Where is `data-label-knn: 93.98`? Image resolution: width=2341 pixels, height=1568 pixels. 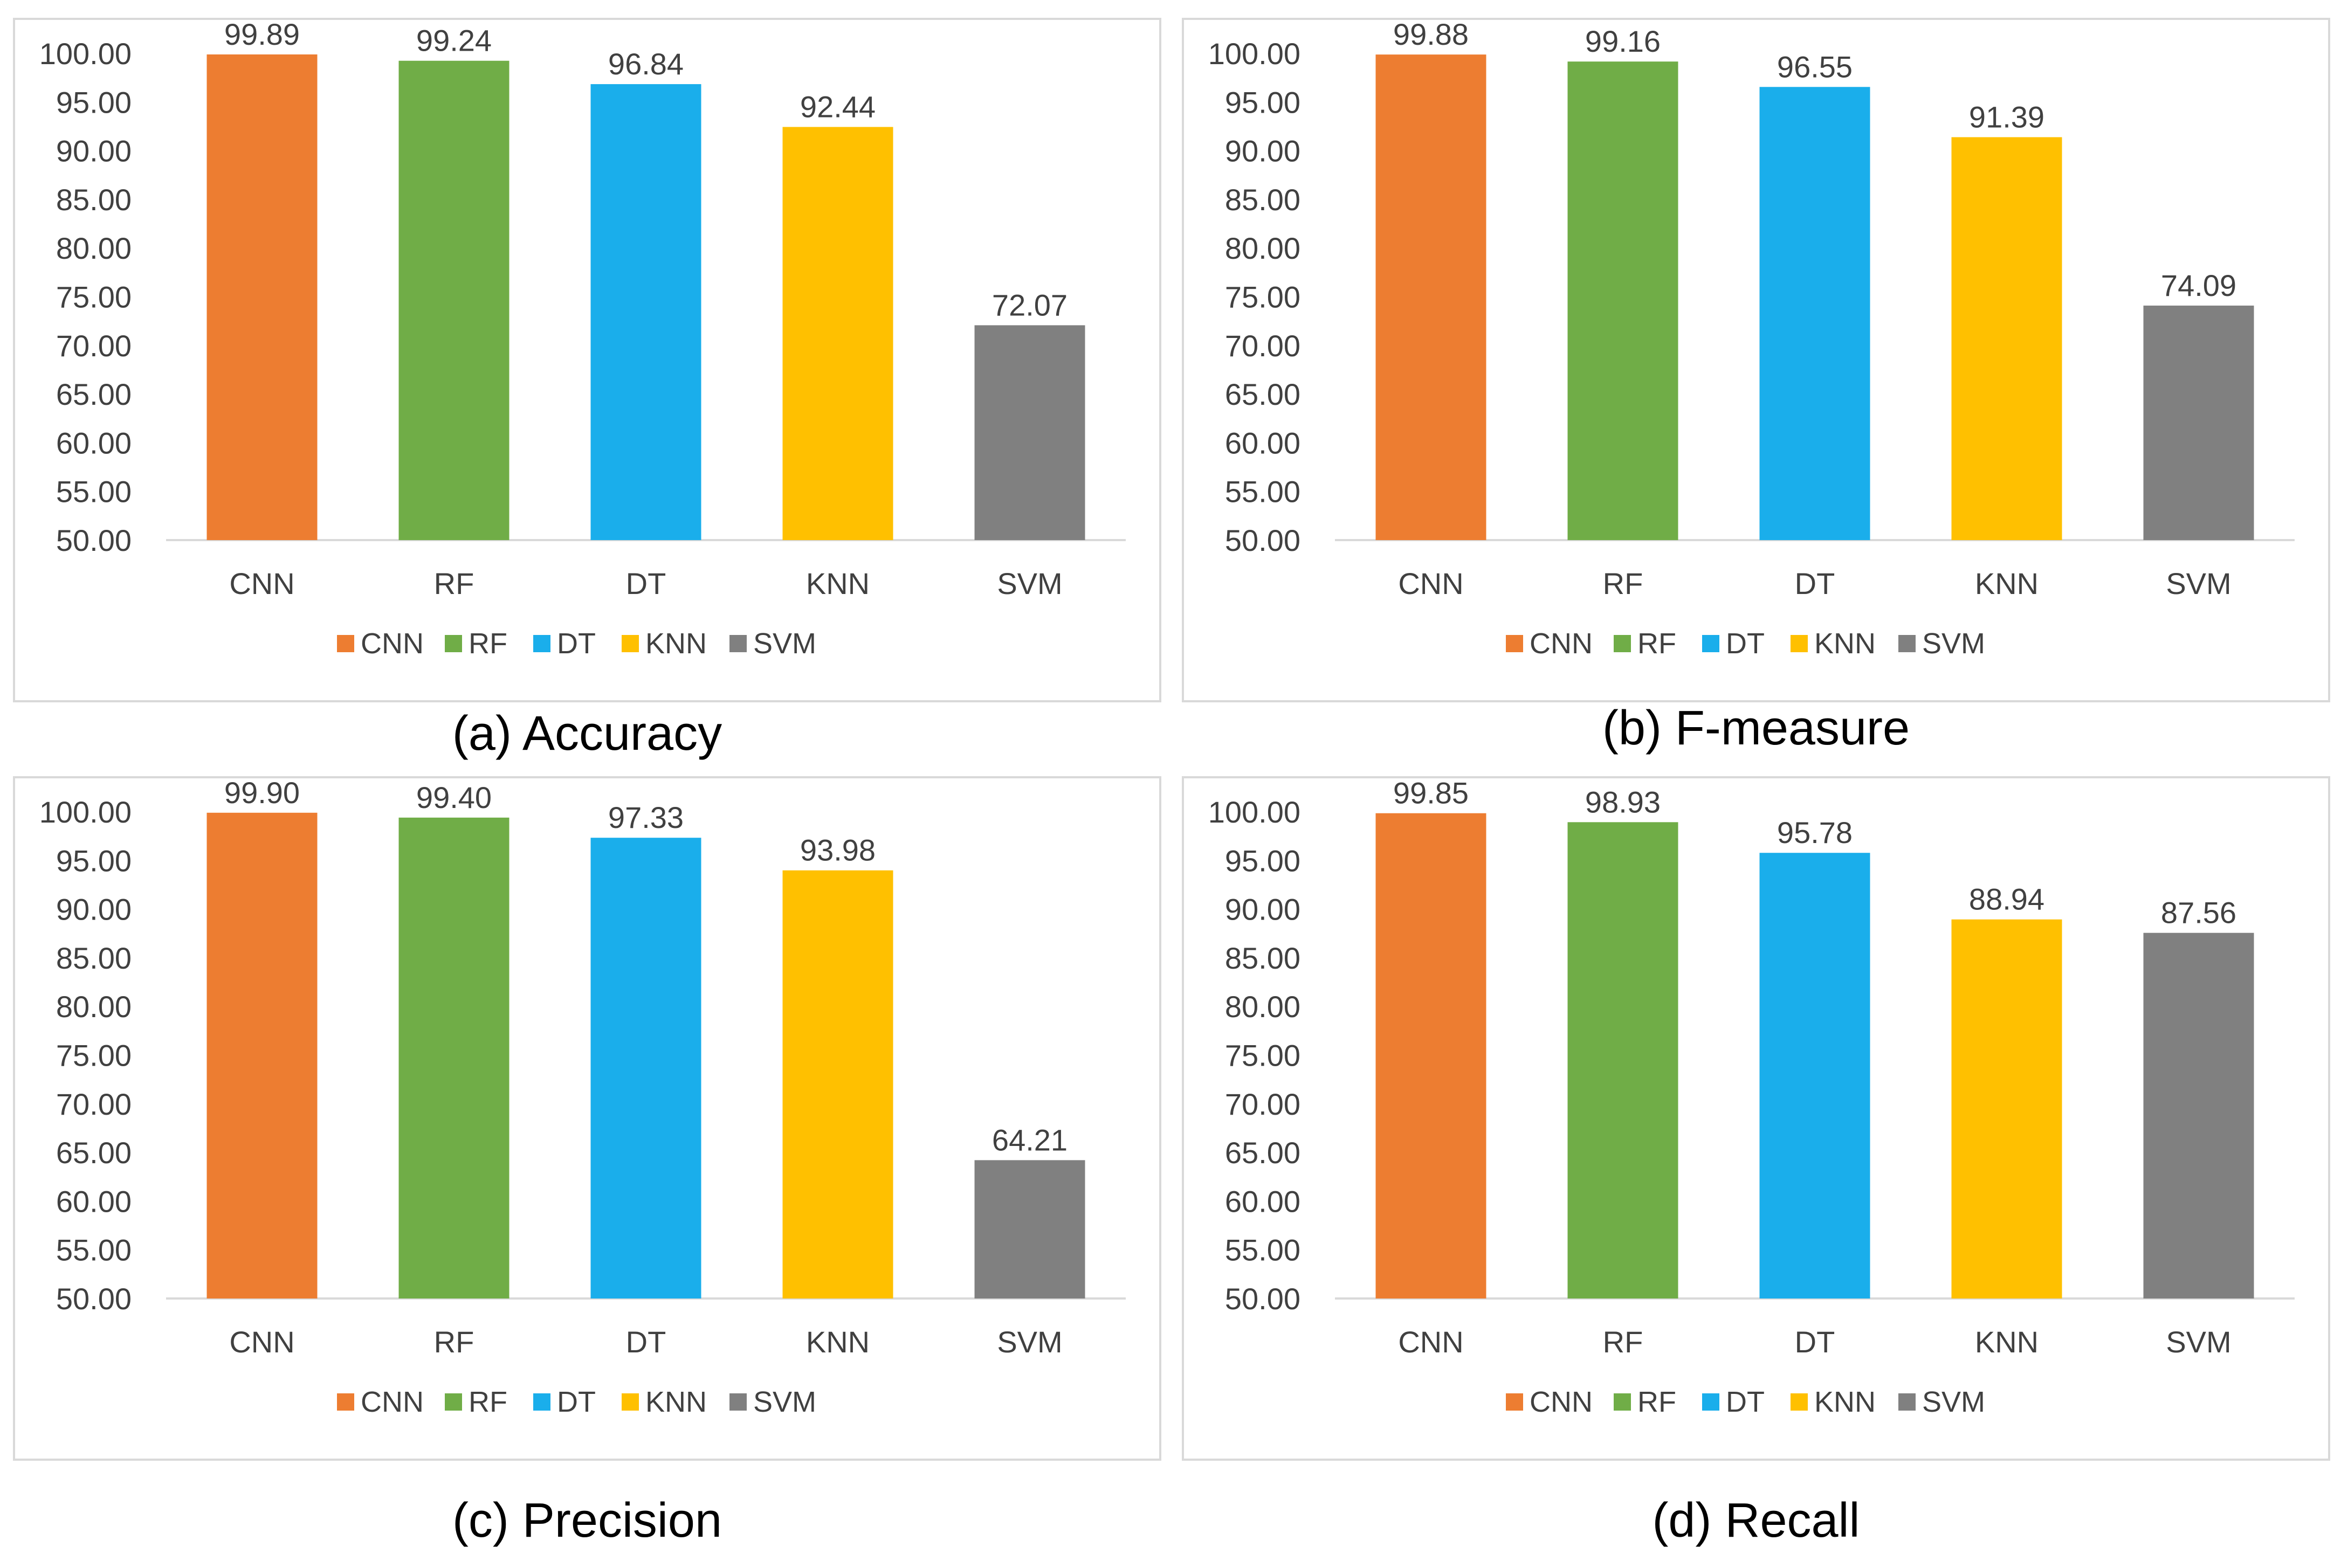 data-label-knn: 93.98 is located at coordinates (838, 850).